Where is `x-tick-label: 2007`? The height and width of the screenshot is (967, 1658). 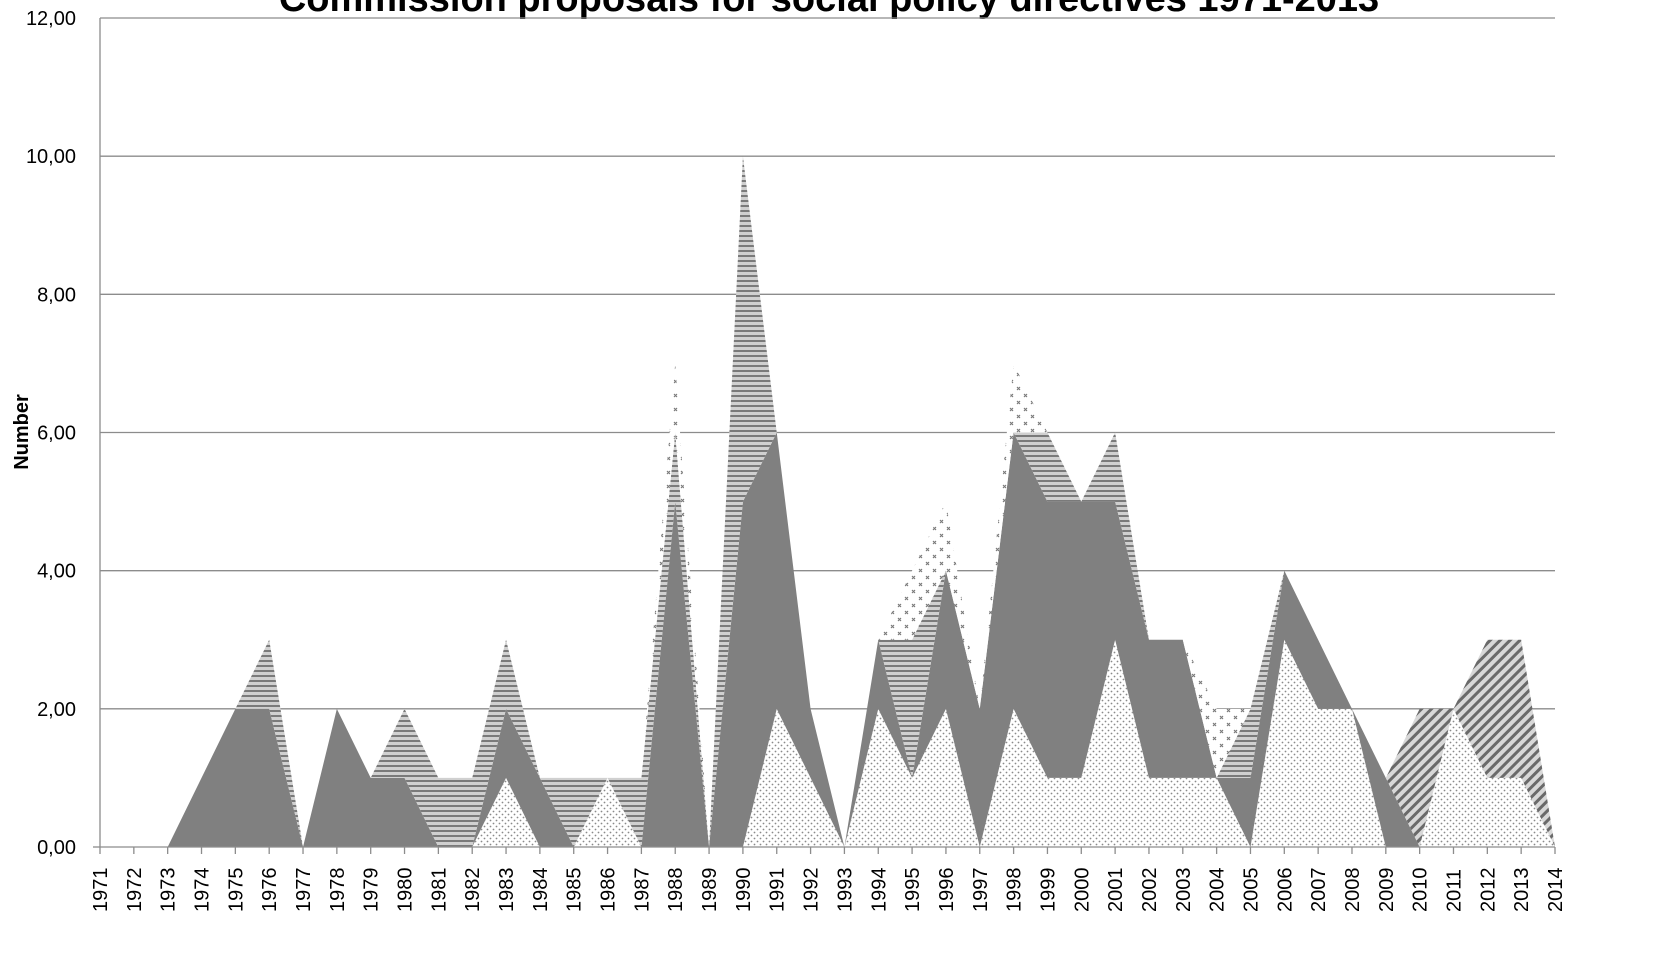
x-tick-label: 2007 is located at coordinates (1319, 890).